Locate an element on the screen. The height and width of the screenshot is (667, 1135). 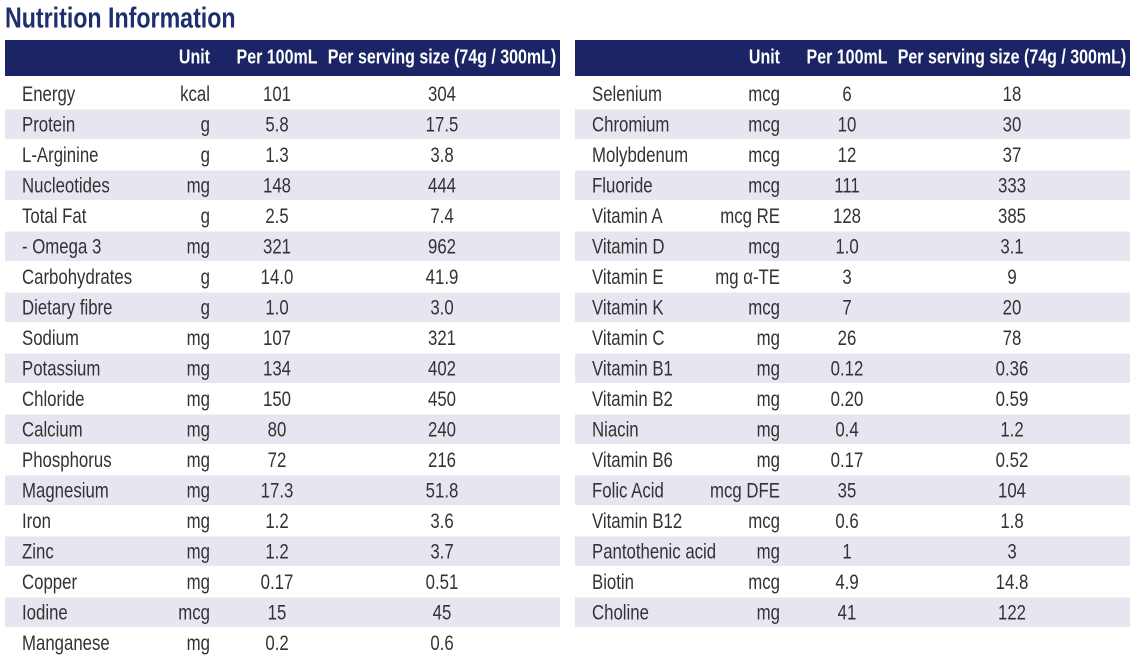
title: Nutrition Information is located at coordinates (120, 17).